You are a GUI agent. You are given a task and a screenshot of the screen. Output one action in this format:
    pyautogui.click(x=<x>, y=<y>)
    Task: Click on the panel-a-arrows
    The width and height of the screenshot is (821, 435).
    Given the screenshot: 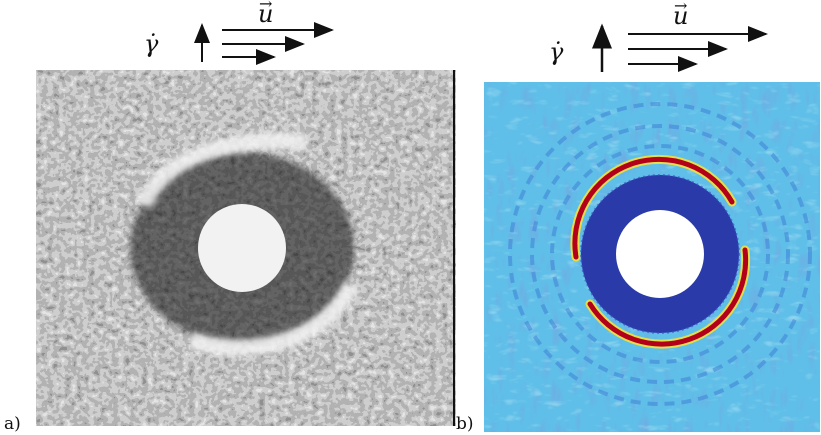 What is the action you would take?
    pyautogui.click(x=264, y=43)
    